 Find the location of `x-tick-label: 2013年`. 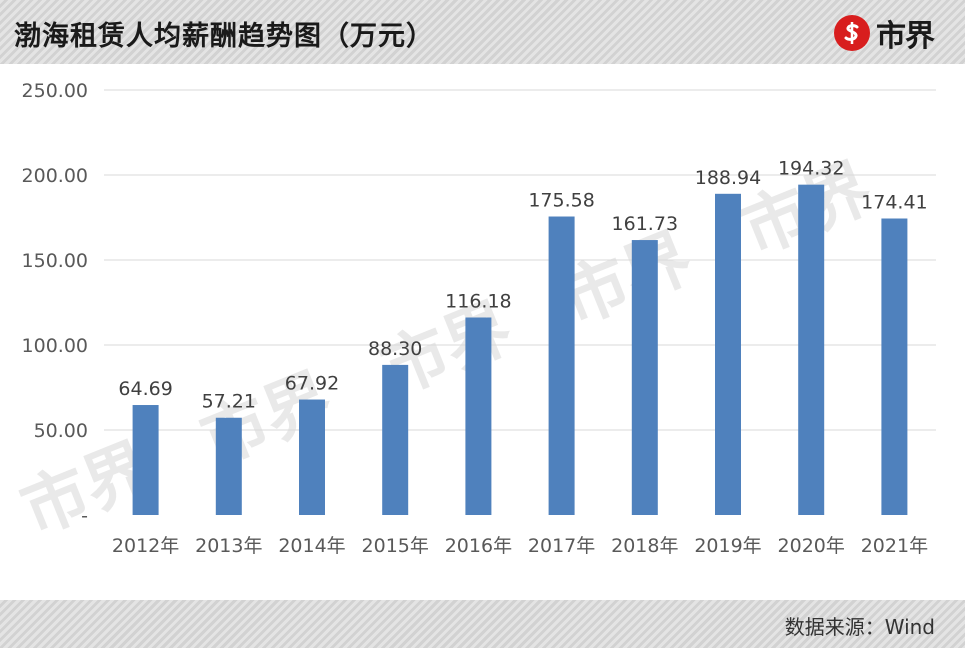

x-tick-label: 2013年 is located at coordinates (228, 546).